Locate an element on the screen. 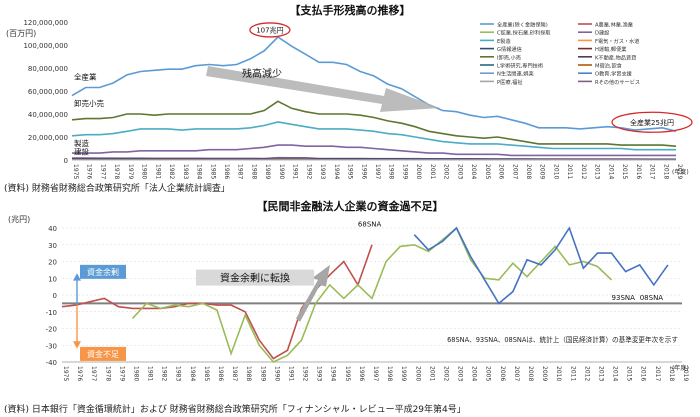 The height and width of the screenshot is (417, 700). top-x-tick-label: 2001 is located at coordinates (432, 171).